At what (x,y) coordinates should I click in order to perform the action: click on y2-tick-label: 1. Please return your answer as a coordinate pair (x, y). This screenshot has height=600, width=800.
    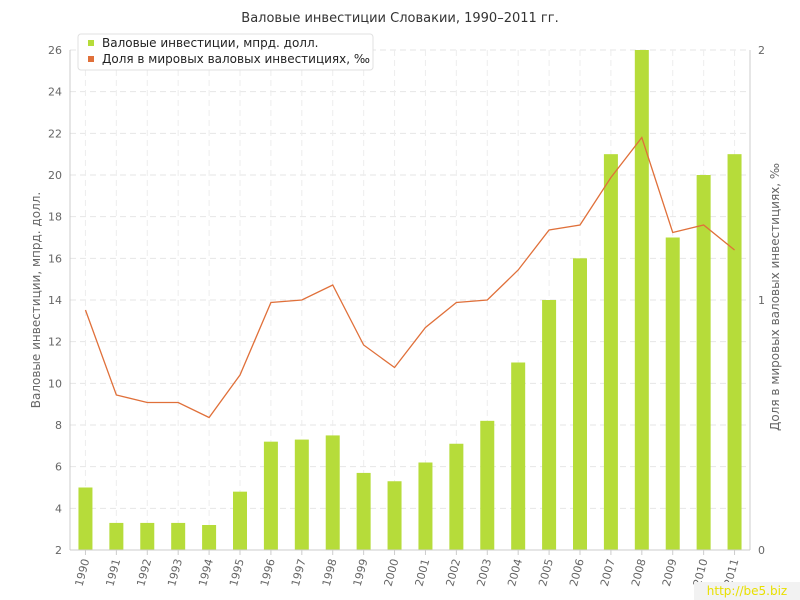
    Looking at the image, I should click on (761, 300).